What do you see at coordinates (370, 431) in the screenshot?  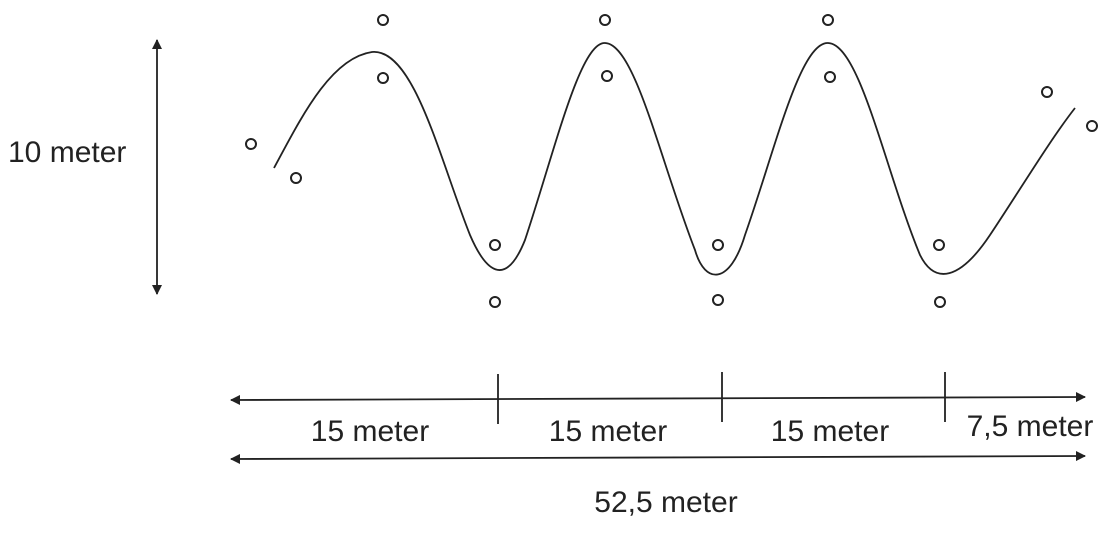 I see `segment-label-1: 15 meter` at bounding box center [370, 431].